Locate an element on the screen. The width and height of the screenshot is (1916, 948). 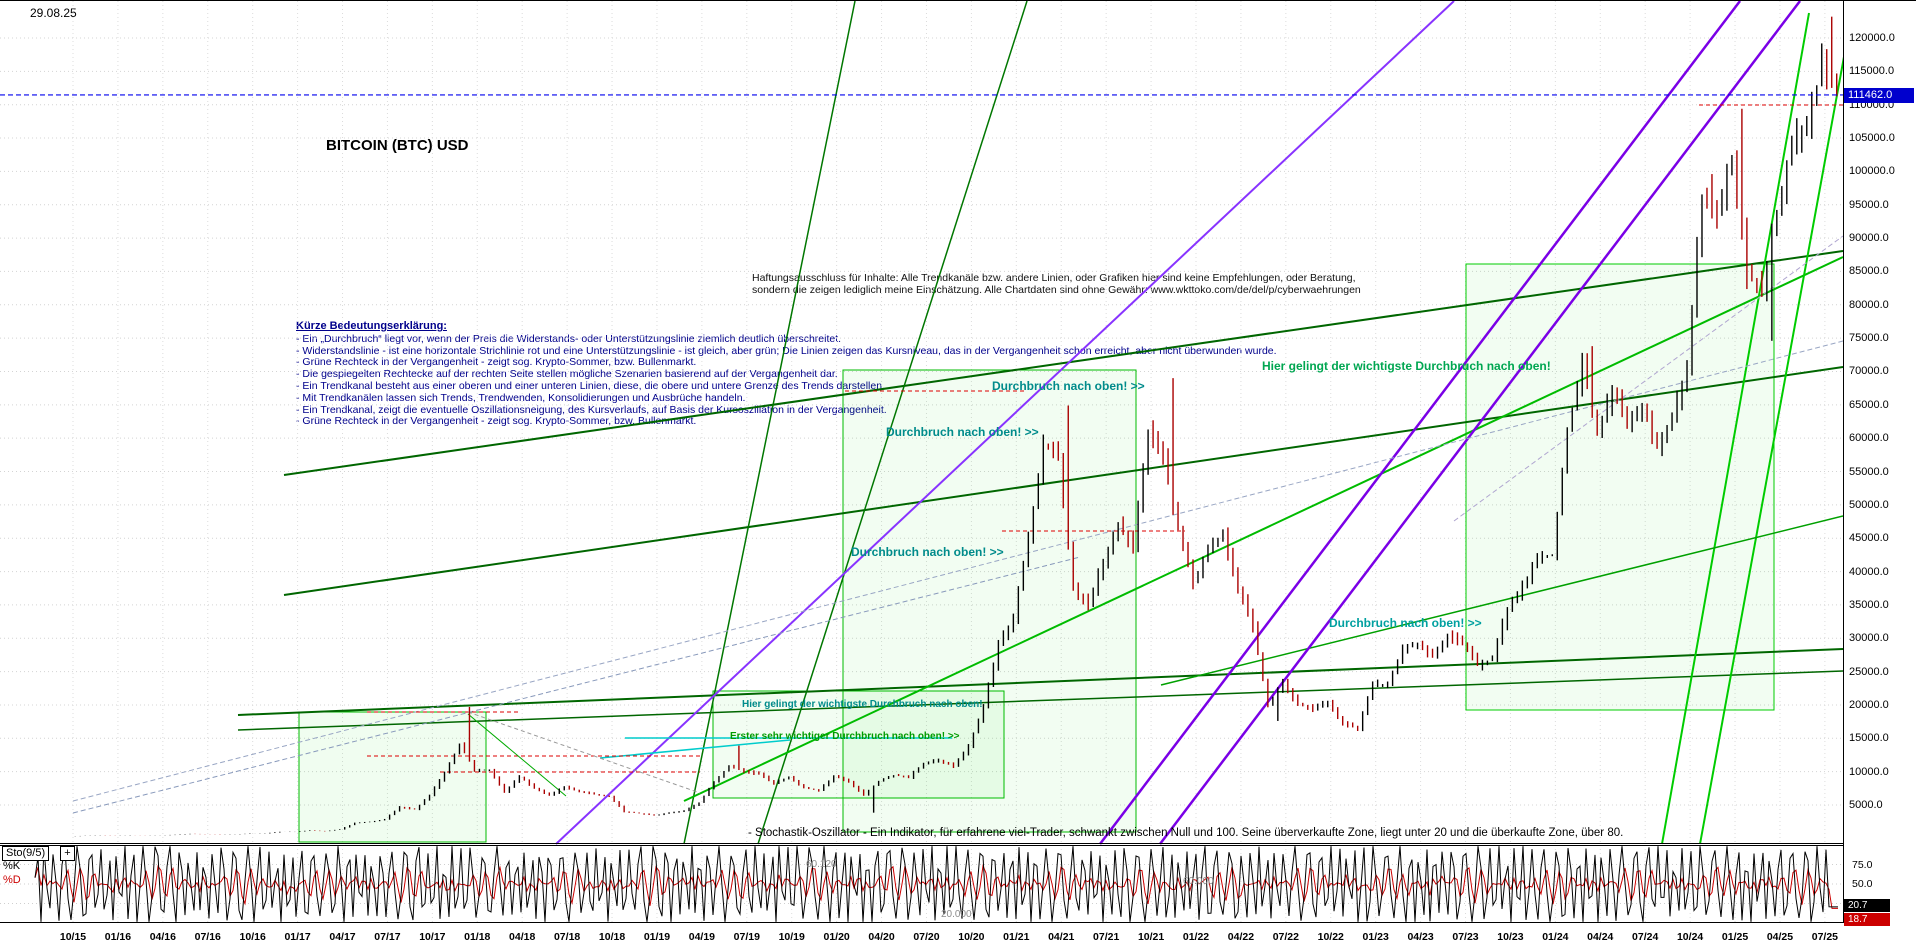
price-tick-label: 65000.0 is located at coordinates (1869, 404).